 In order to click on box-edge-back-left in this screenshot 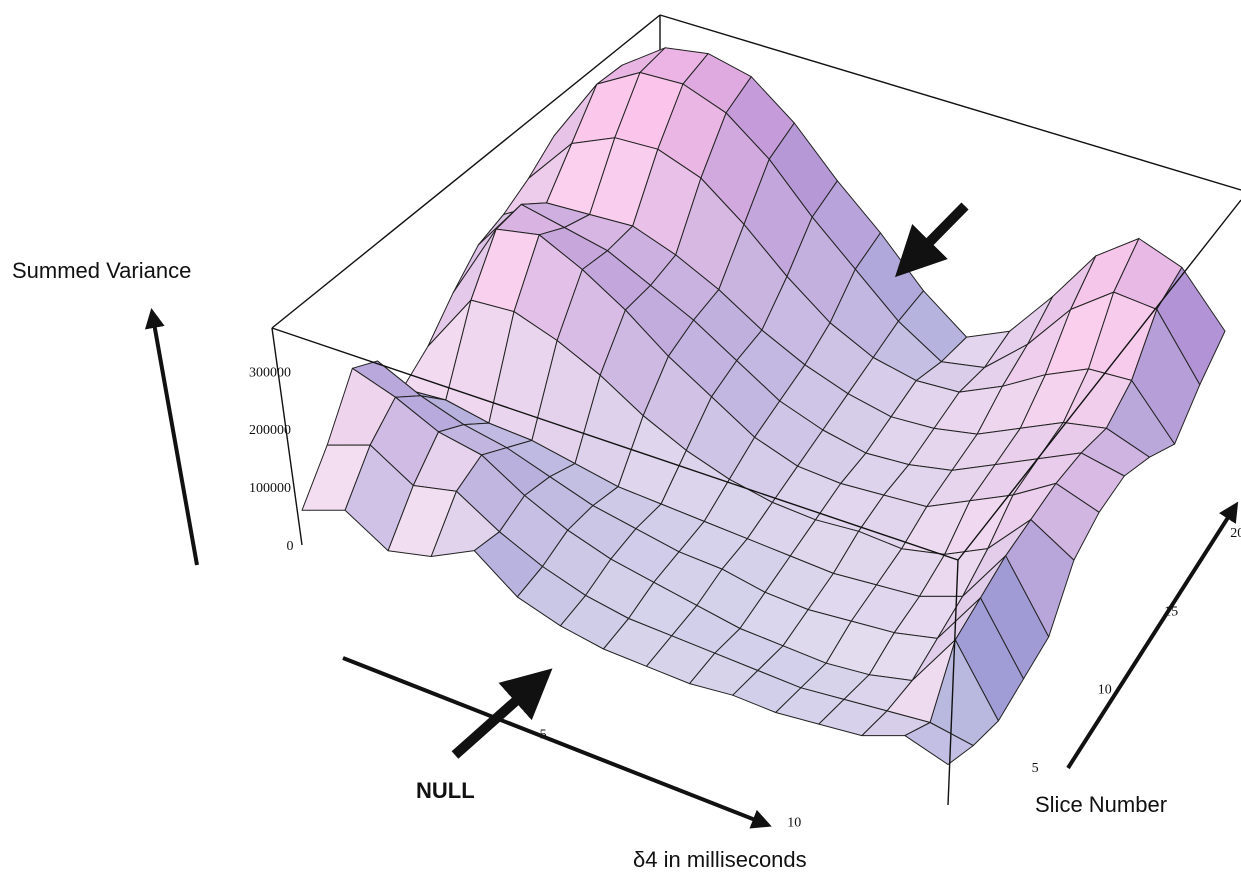, I will do `click(466, 171)`.